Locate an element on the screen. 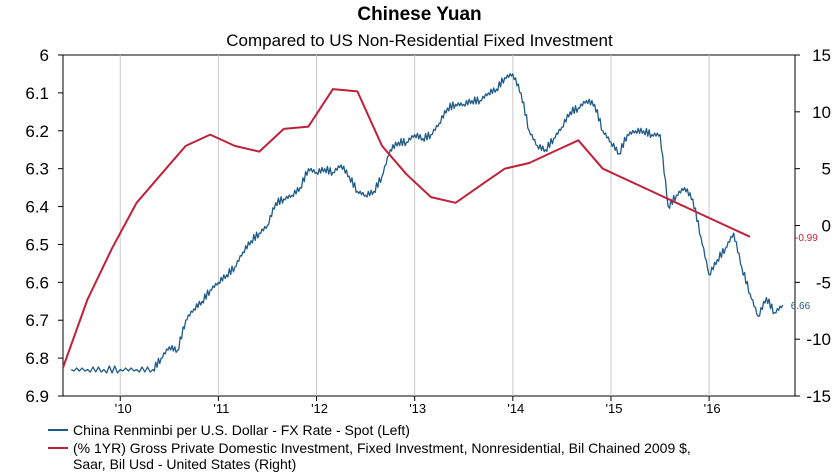 Image resolution: width=839 pixels, height=474 pixels. y-left-tick-label: 6.3 is located at coordinates (37, 169).